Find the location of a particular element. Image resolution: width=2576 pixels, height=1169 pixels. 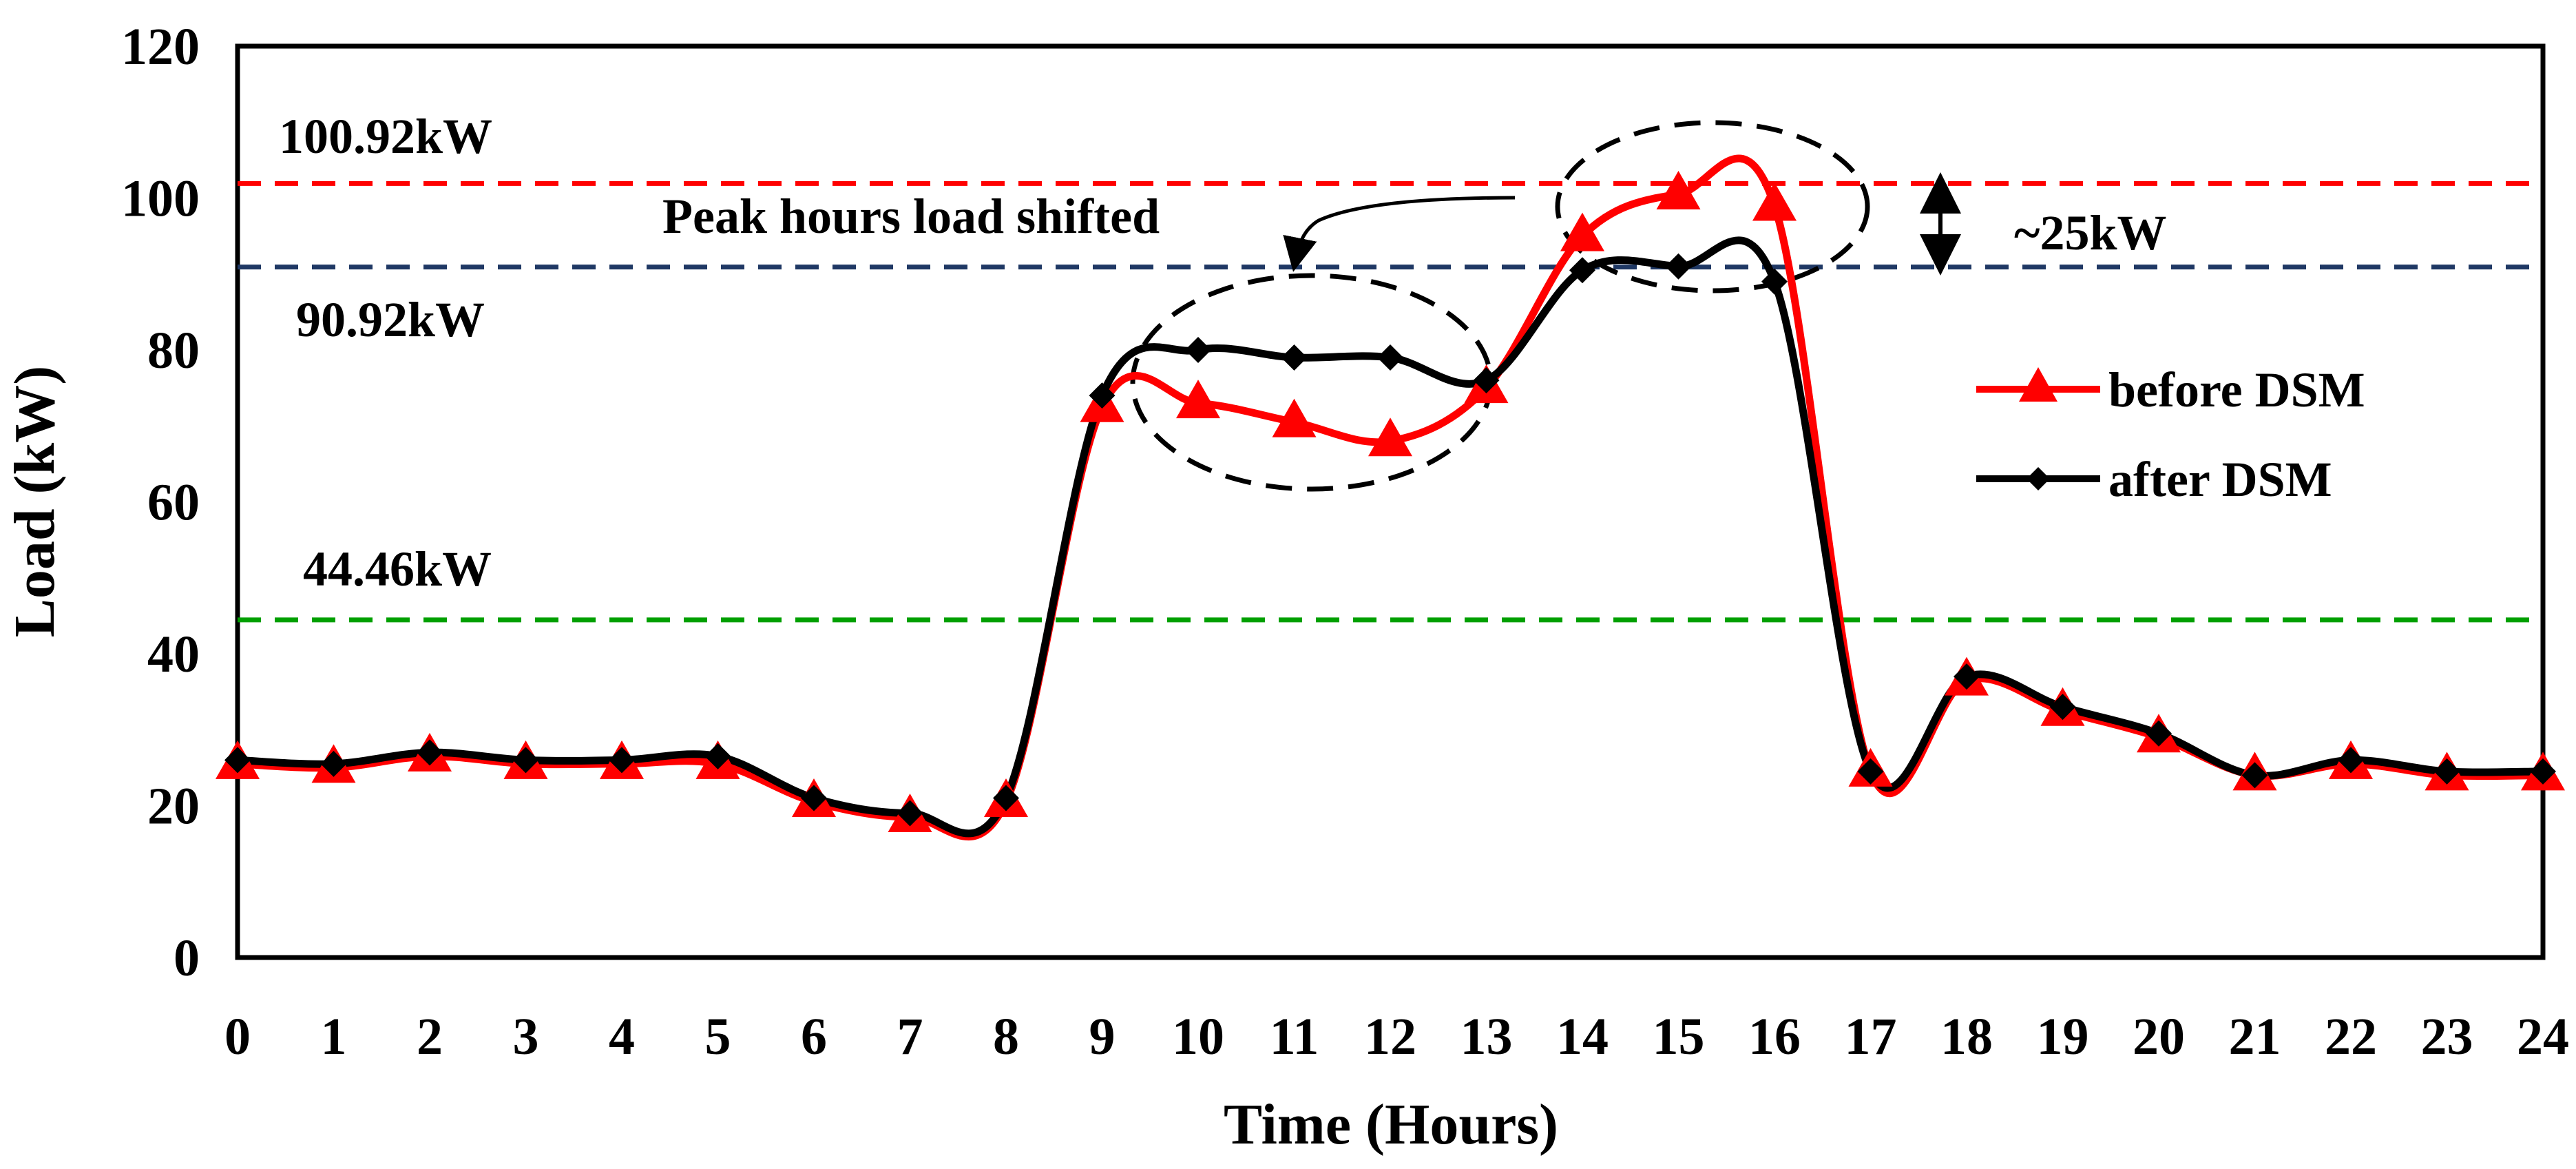

x-axis-ticks: 0 1 2 3 4 5 6 7 8 9 10 11 12 13 14 15 16 17 18 19 20 21 22 23 24 is located at coordinates (1396, 1037).